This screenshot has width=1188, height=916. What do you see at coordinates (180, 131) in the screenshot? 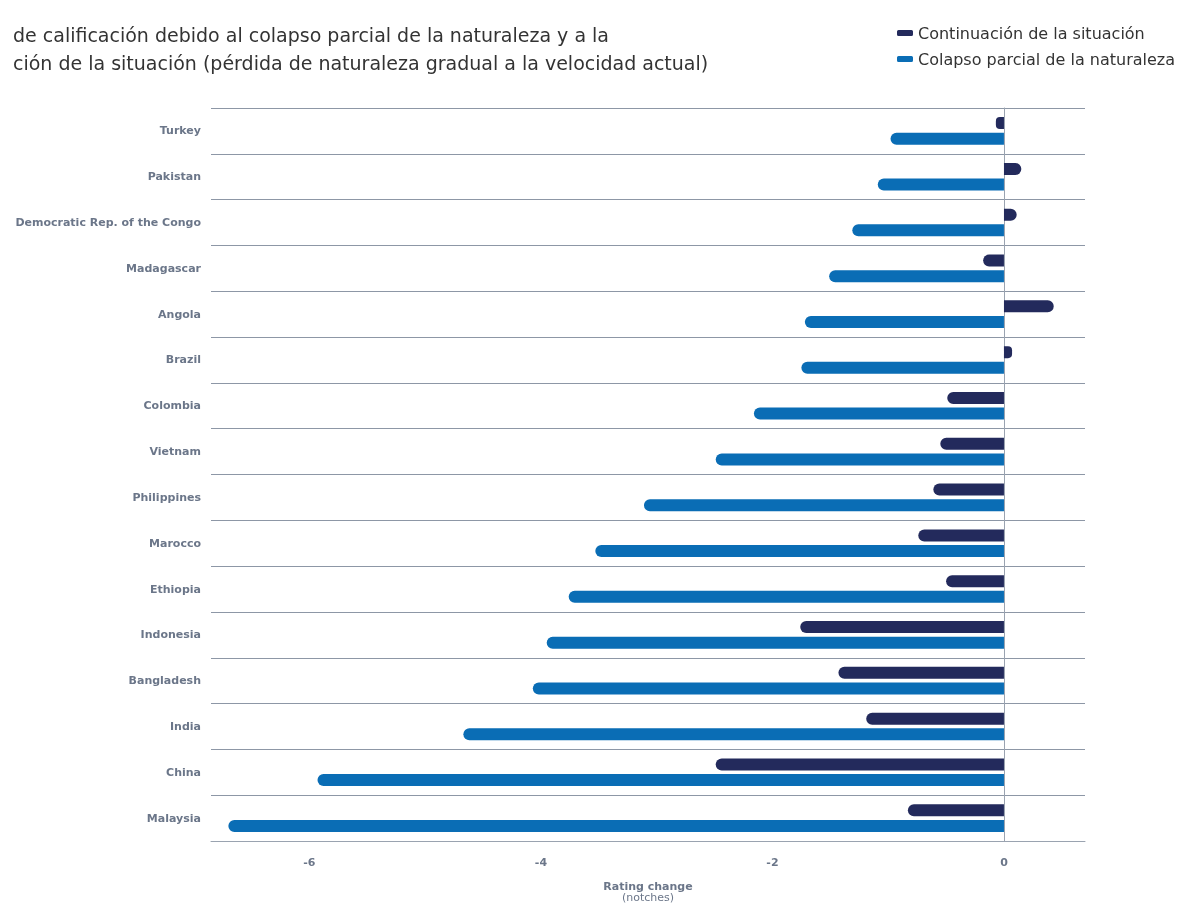
I see `y-tick-label: Turkey` at bounding box center [180, 131].